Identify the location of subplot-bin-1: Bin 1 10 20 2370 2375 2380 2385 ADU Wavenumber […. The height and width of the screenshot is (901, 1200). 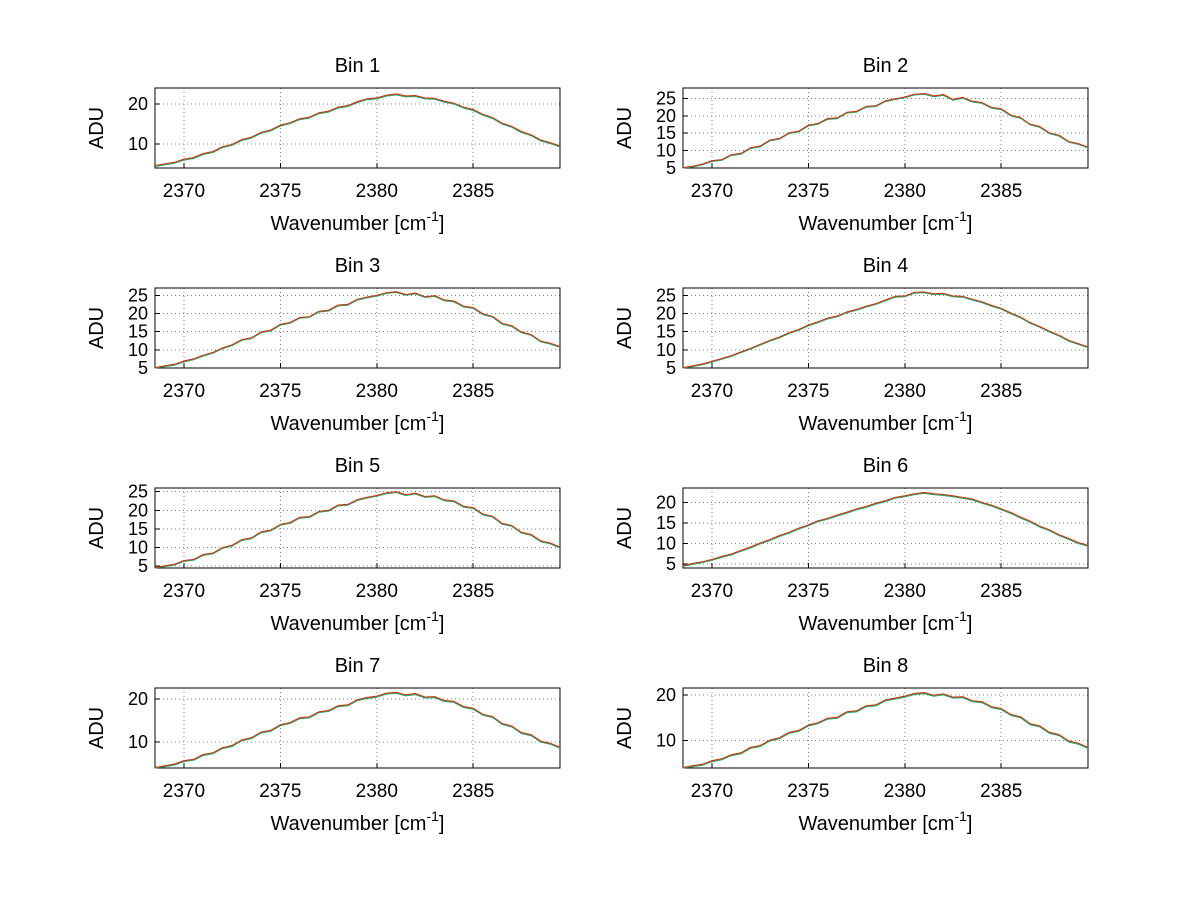
(323, 145).